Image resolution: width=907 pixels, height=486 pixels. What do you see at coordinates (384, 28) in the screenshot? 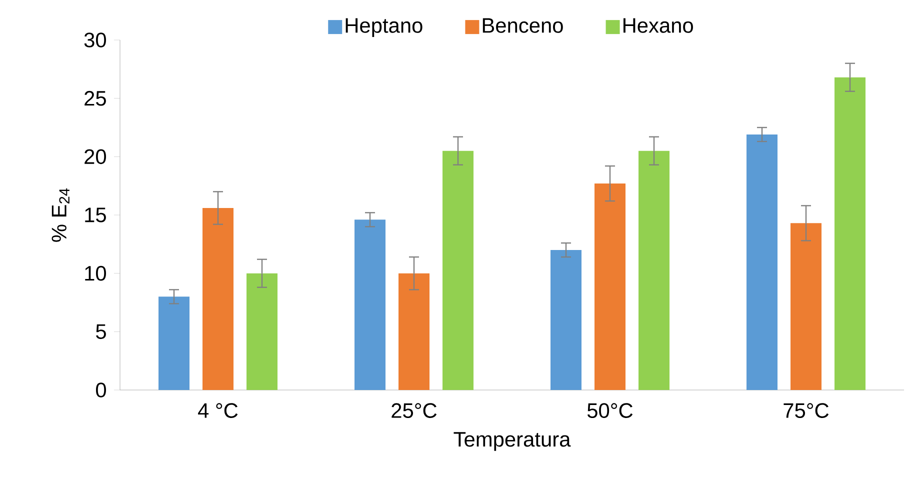
I see `legend-label: Heptano` at bounding box center [384, 28].